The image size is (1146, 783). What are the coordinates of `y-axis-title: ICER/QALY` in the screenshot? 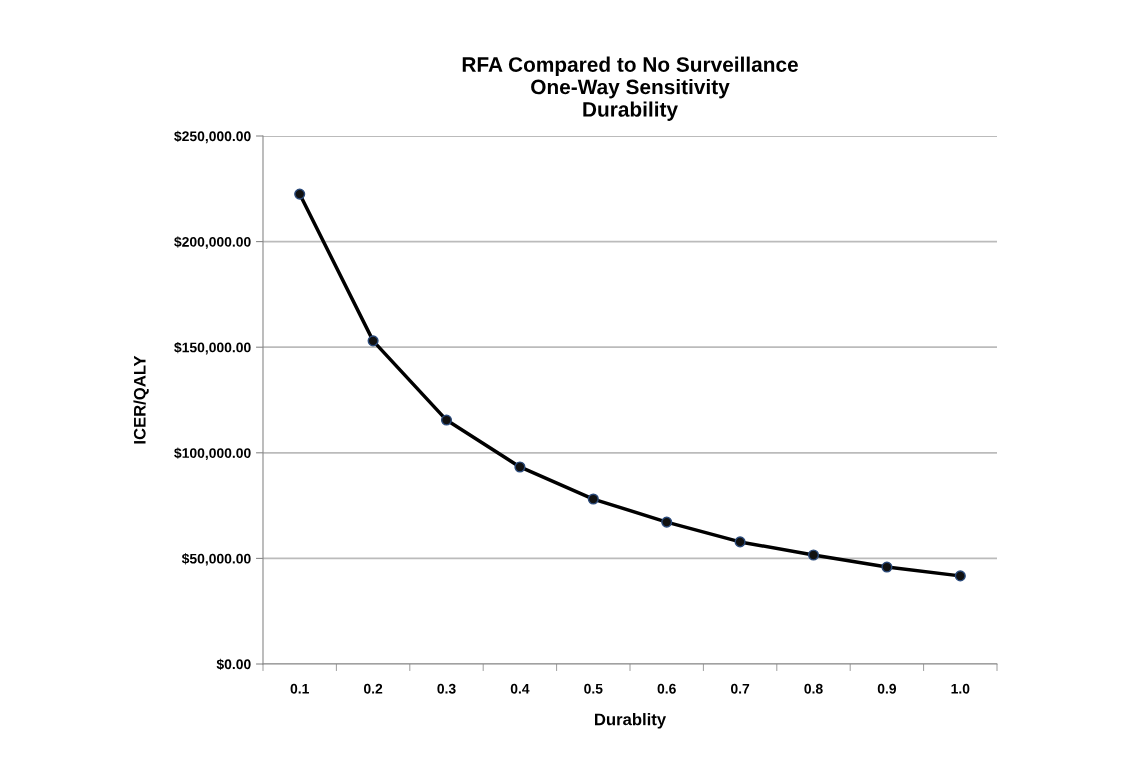 It's located at (141, 399).